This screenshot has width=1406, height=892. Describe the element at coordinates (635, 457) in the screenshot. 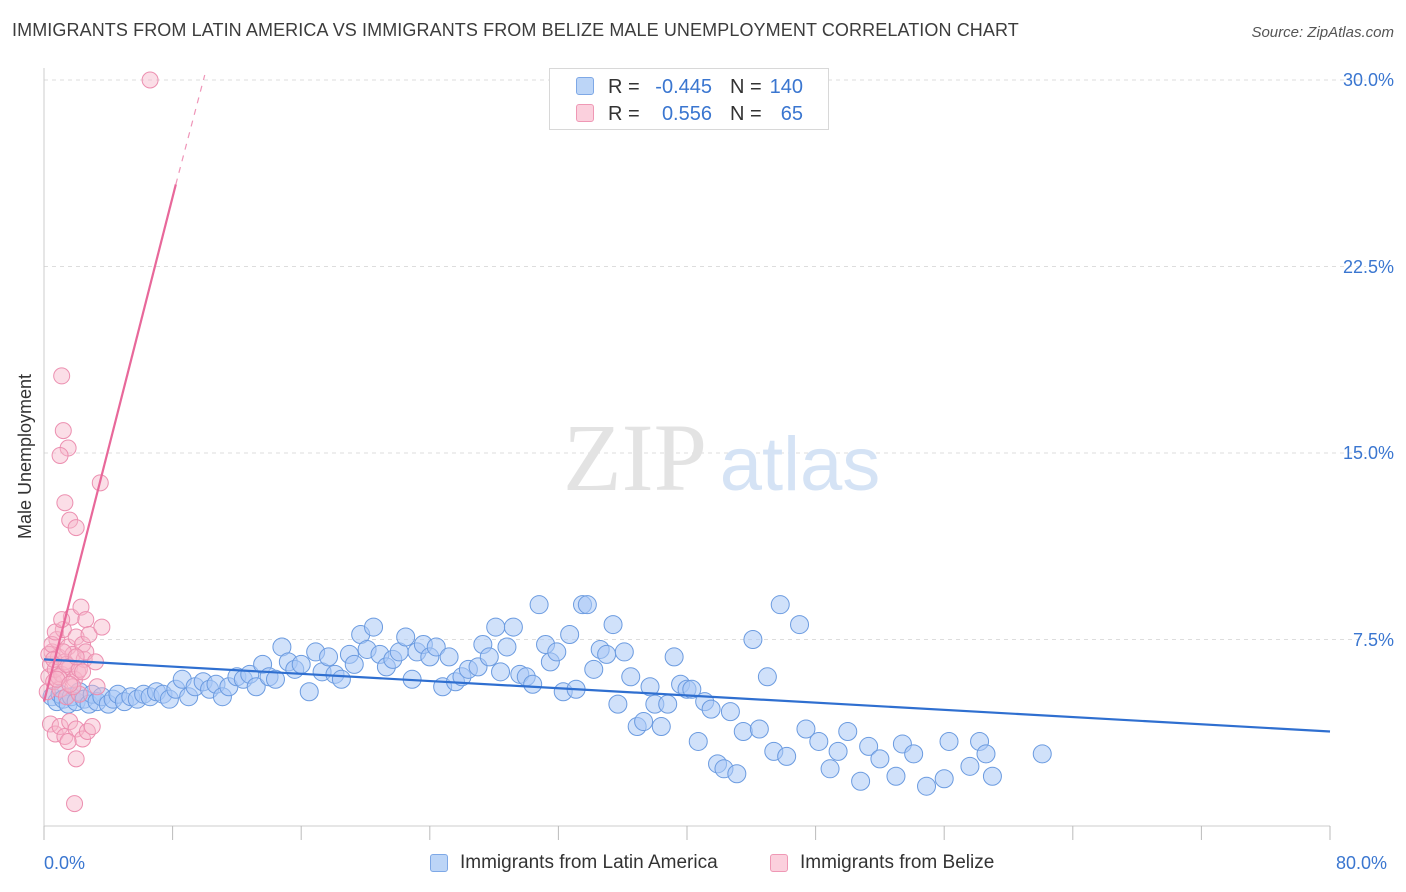

I see `watermark-zip: ZIP` at that location.